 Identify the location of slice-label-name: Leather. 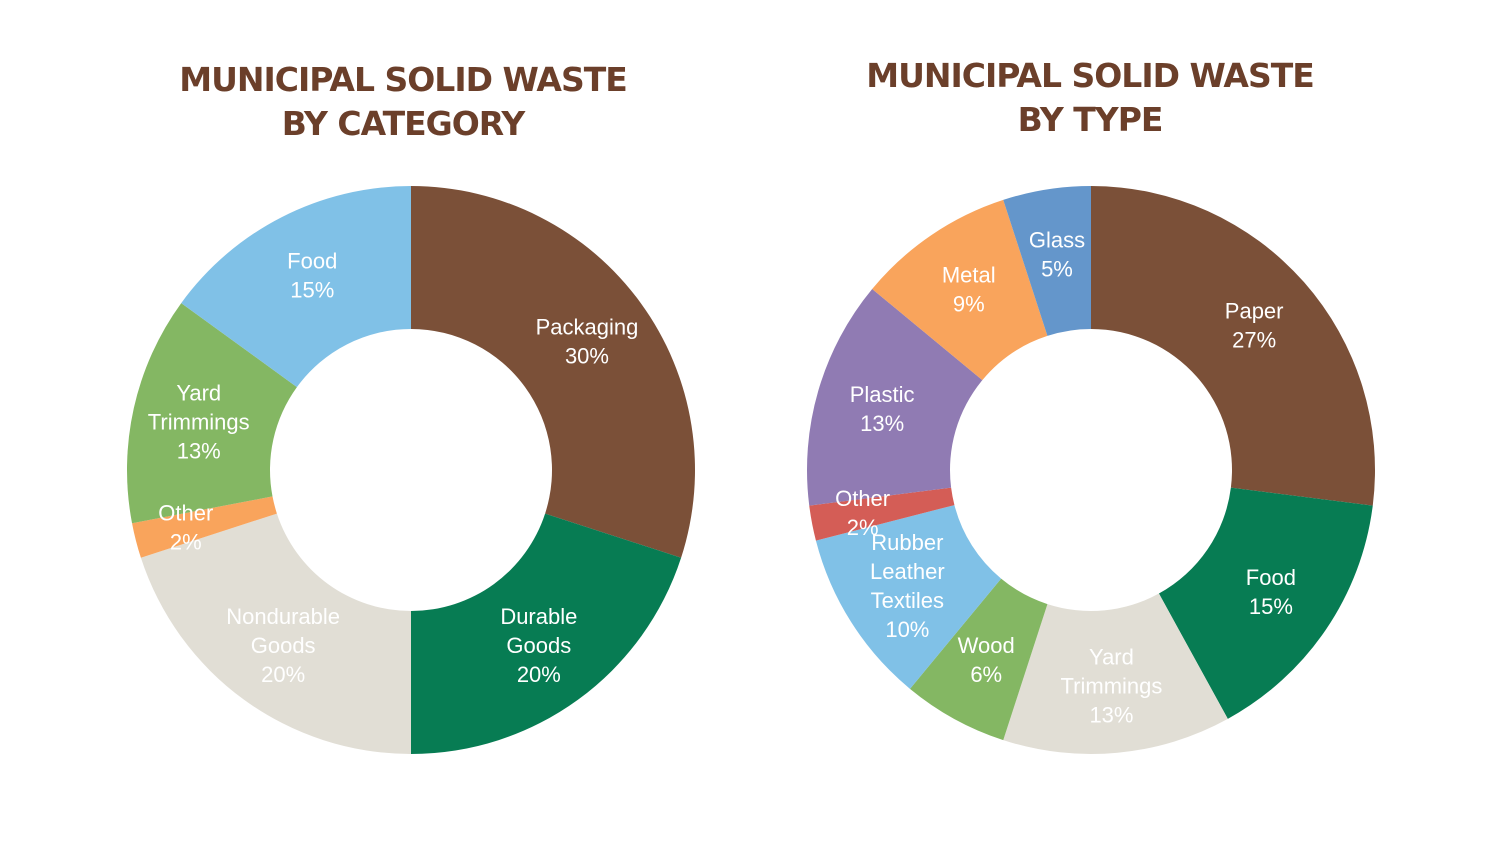
(907, 571).